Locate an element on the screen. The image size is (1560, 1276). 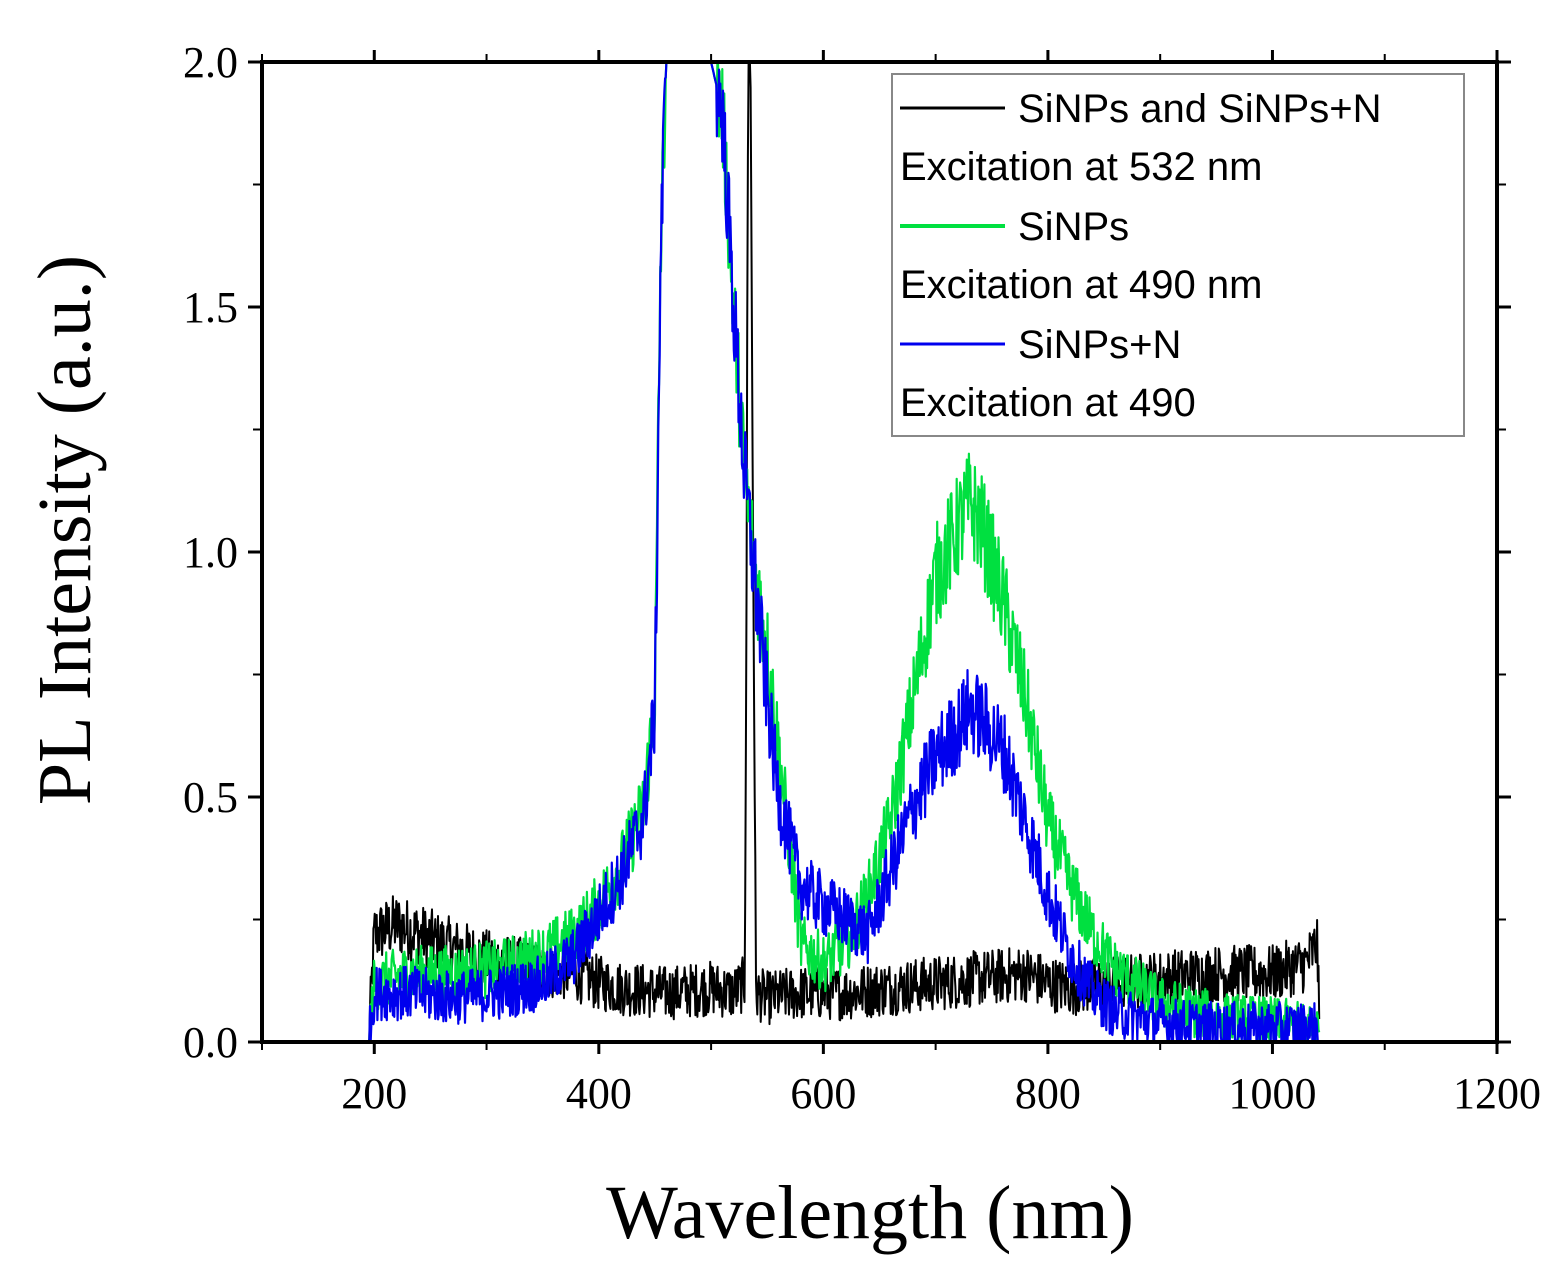
x-tick-label-1000: 1000 is located at coordinates (1272, 1093).